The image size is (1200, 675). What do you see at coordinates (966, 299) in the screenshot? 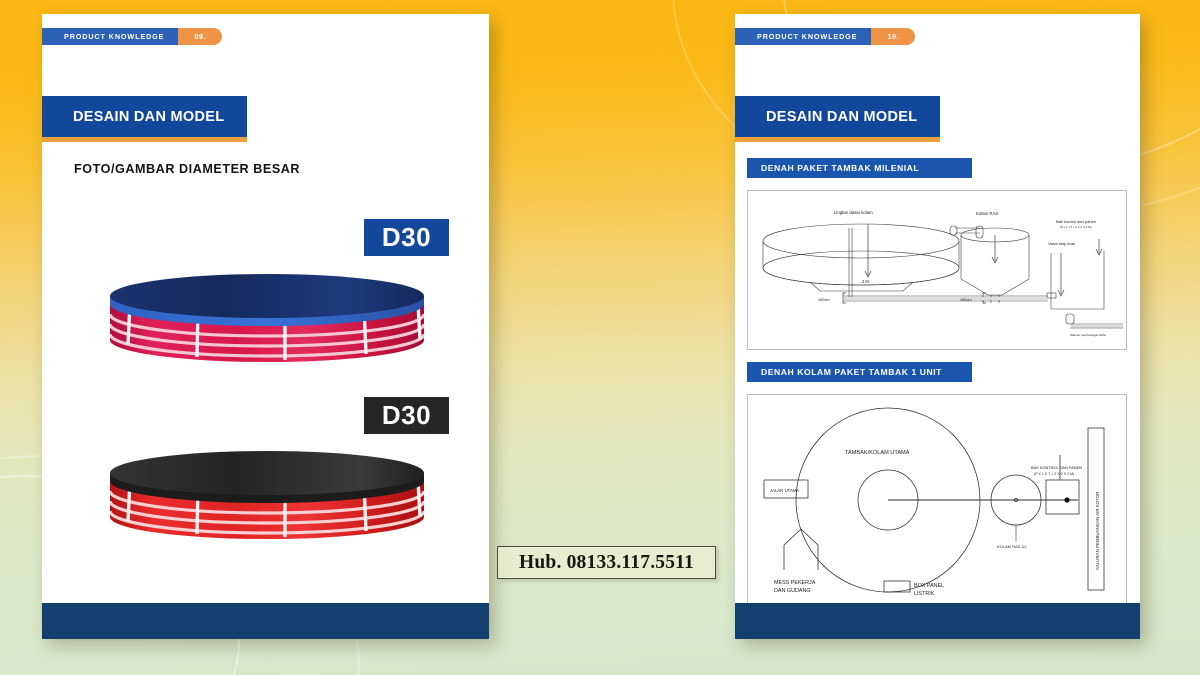
I see `label-50cm-right: ±50cm` at bounding box center [966, 299].